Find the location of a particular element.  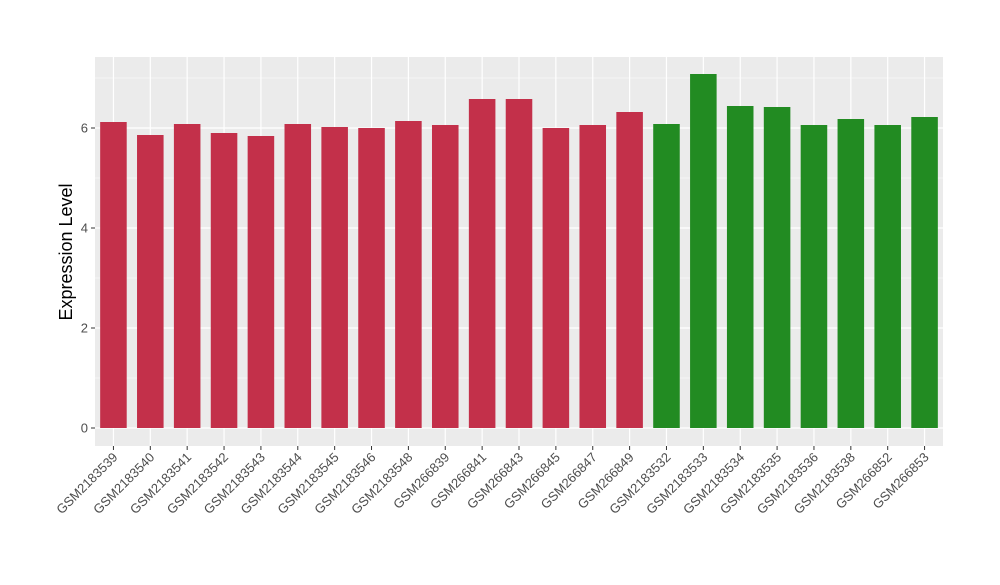

bar-GSM2183545 is located at coordinates (334, 277).